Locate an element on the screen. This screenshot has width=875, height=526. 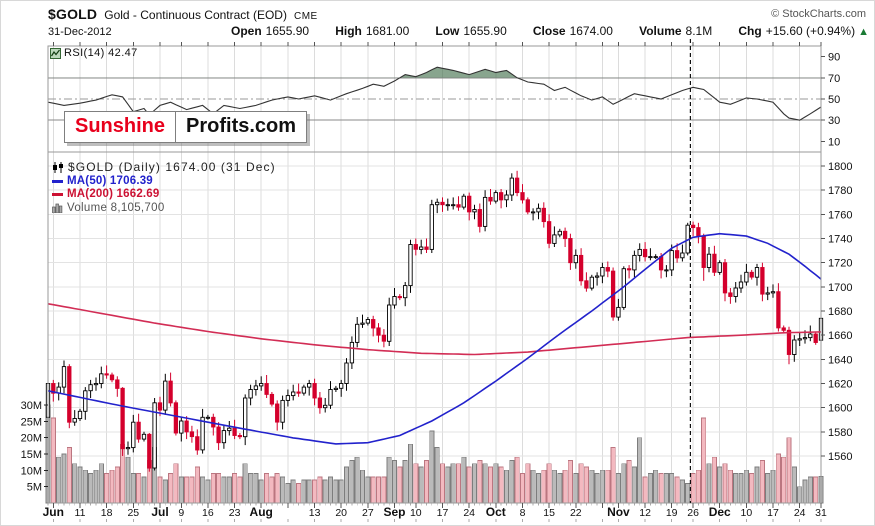
x-axis-label: 15 is located at coordinates (549, 513).